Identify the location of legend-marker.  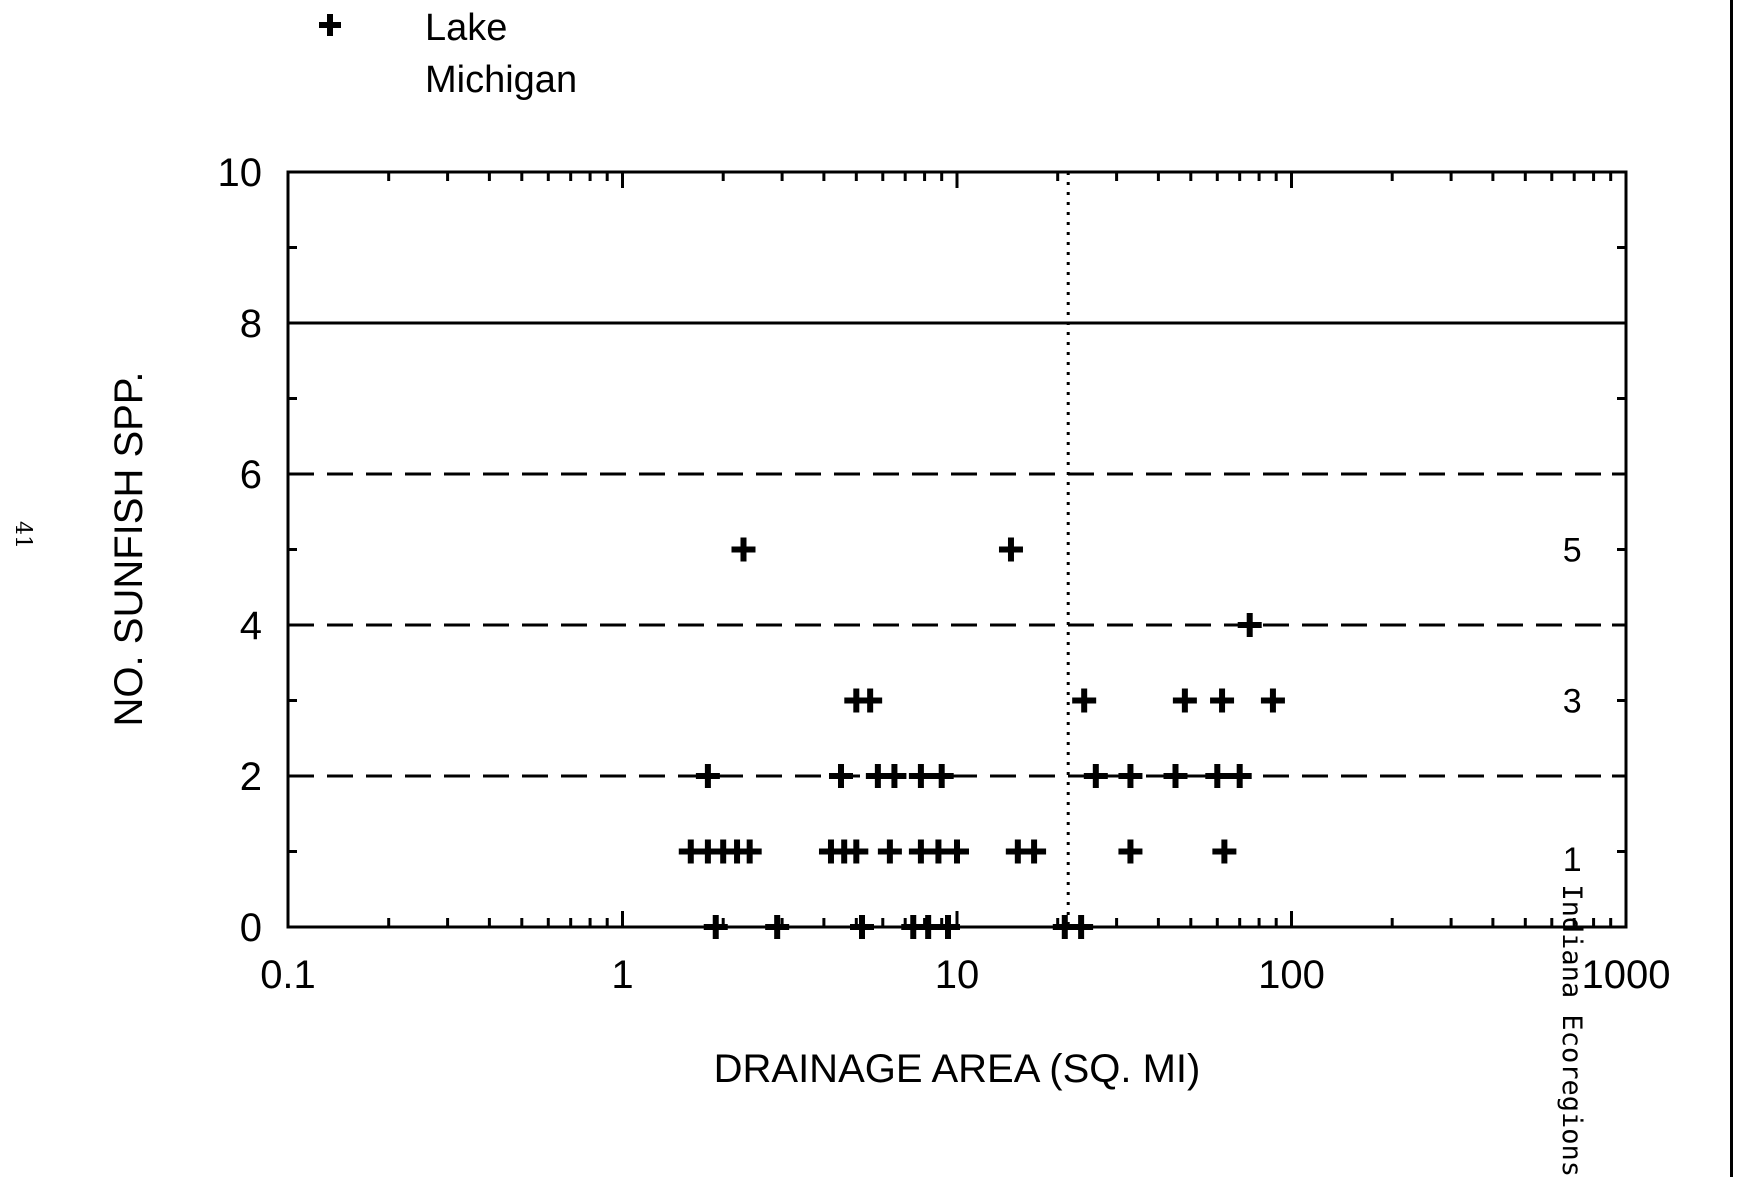
(330, 25).